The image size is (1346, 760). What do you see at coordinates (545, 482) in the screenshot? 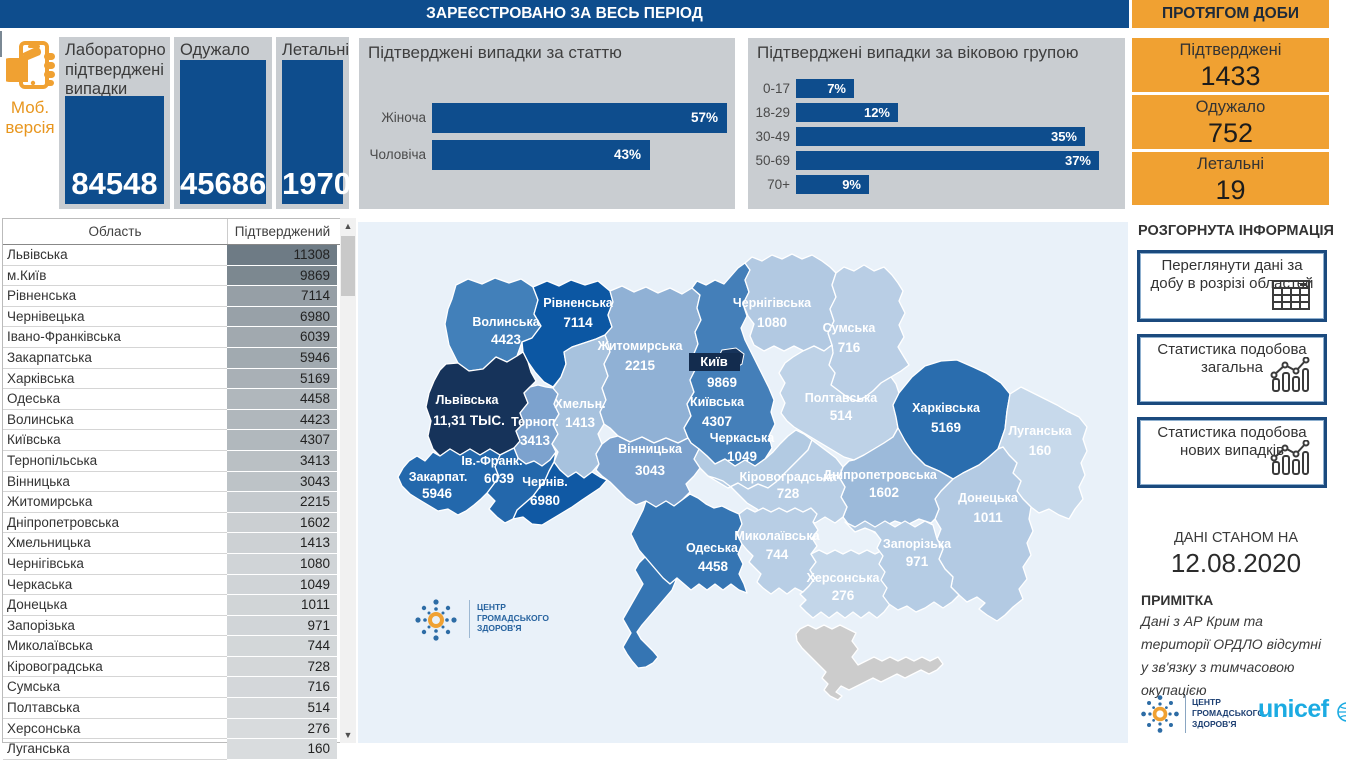
I see `svg-text: Чернів.` at bounding box center [545, 482].